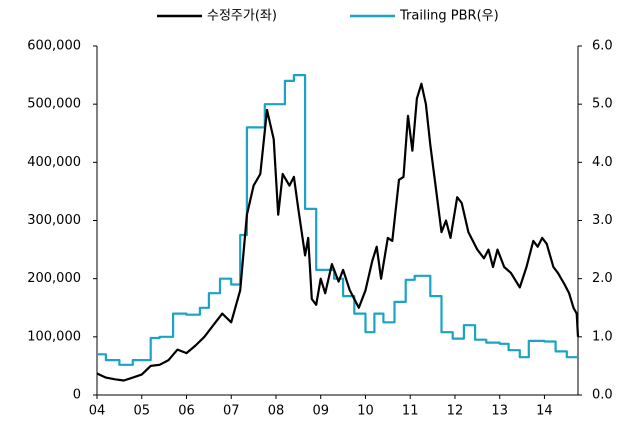 This screenshot has height=422, width=626. Describe the element at coordinates (410, 411) in the screenshot. I see `x-tick-label: 11` at that location.